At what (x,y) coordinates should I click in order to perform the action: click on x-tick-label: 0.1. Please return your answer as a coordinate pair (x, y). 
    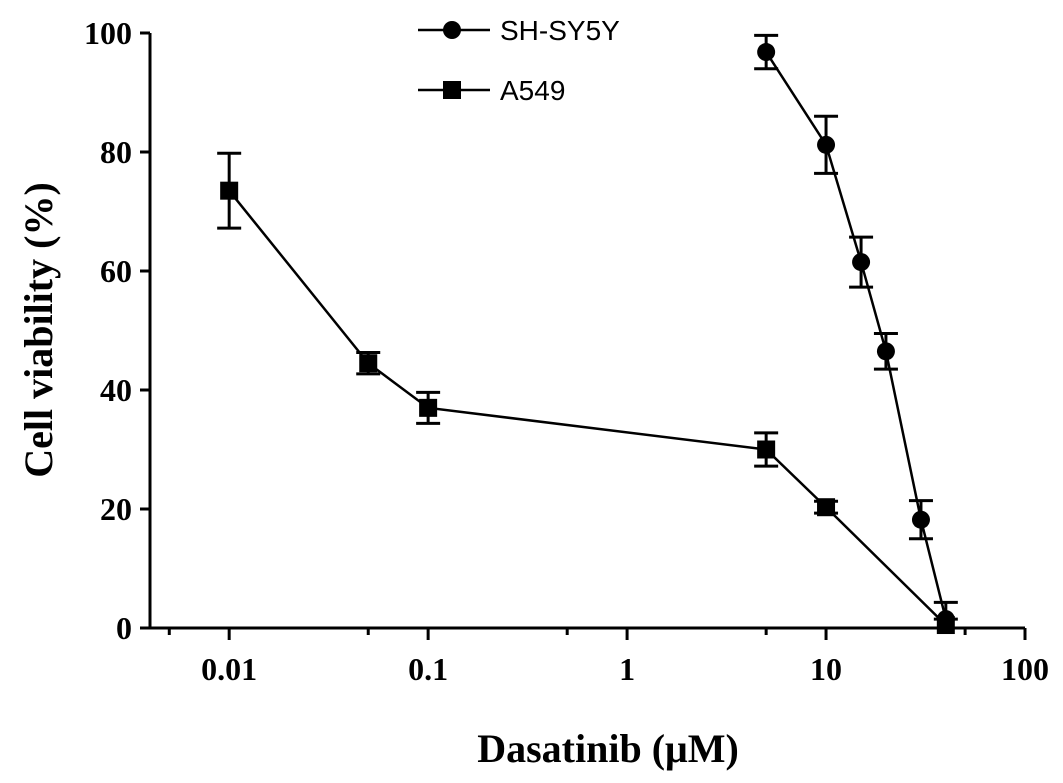
    Looking at the image, I should click on (428, 669).